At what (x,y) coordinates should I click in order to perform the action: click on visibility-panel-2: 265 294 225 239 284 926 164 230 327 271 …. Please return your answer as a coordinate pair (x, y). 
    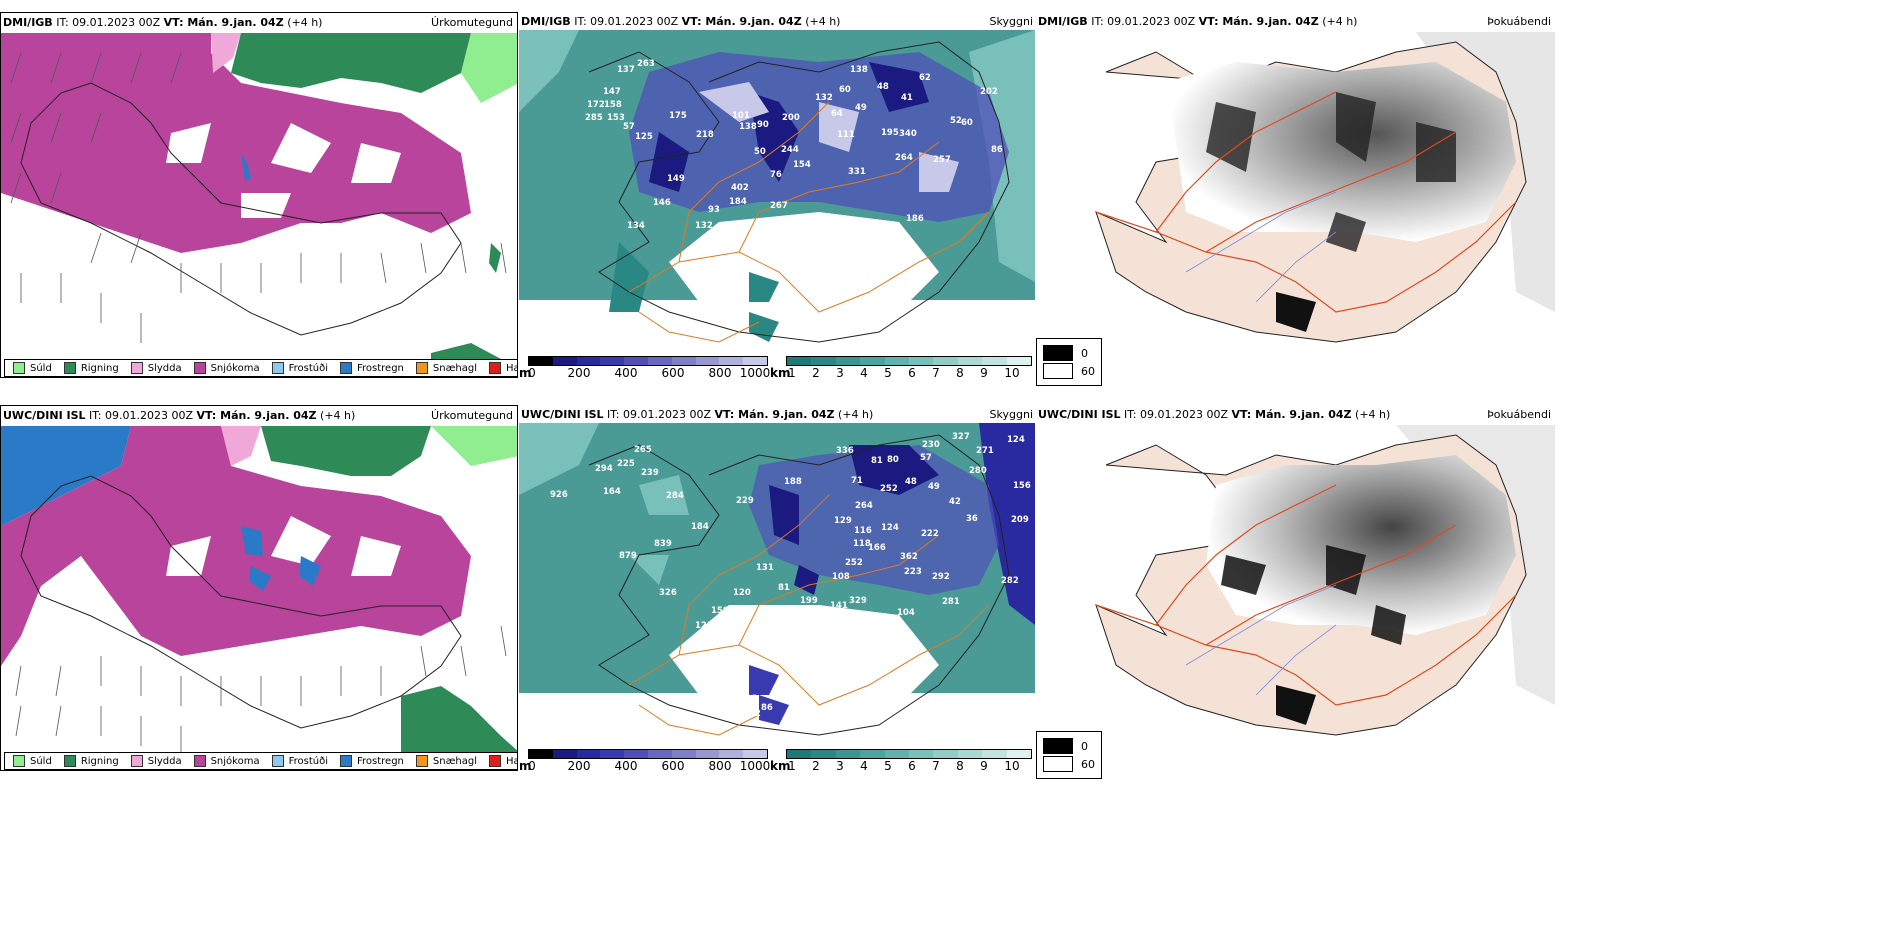
    Looking at the image, I should click on (777, 588).